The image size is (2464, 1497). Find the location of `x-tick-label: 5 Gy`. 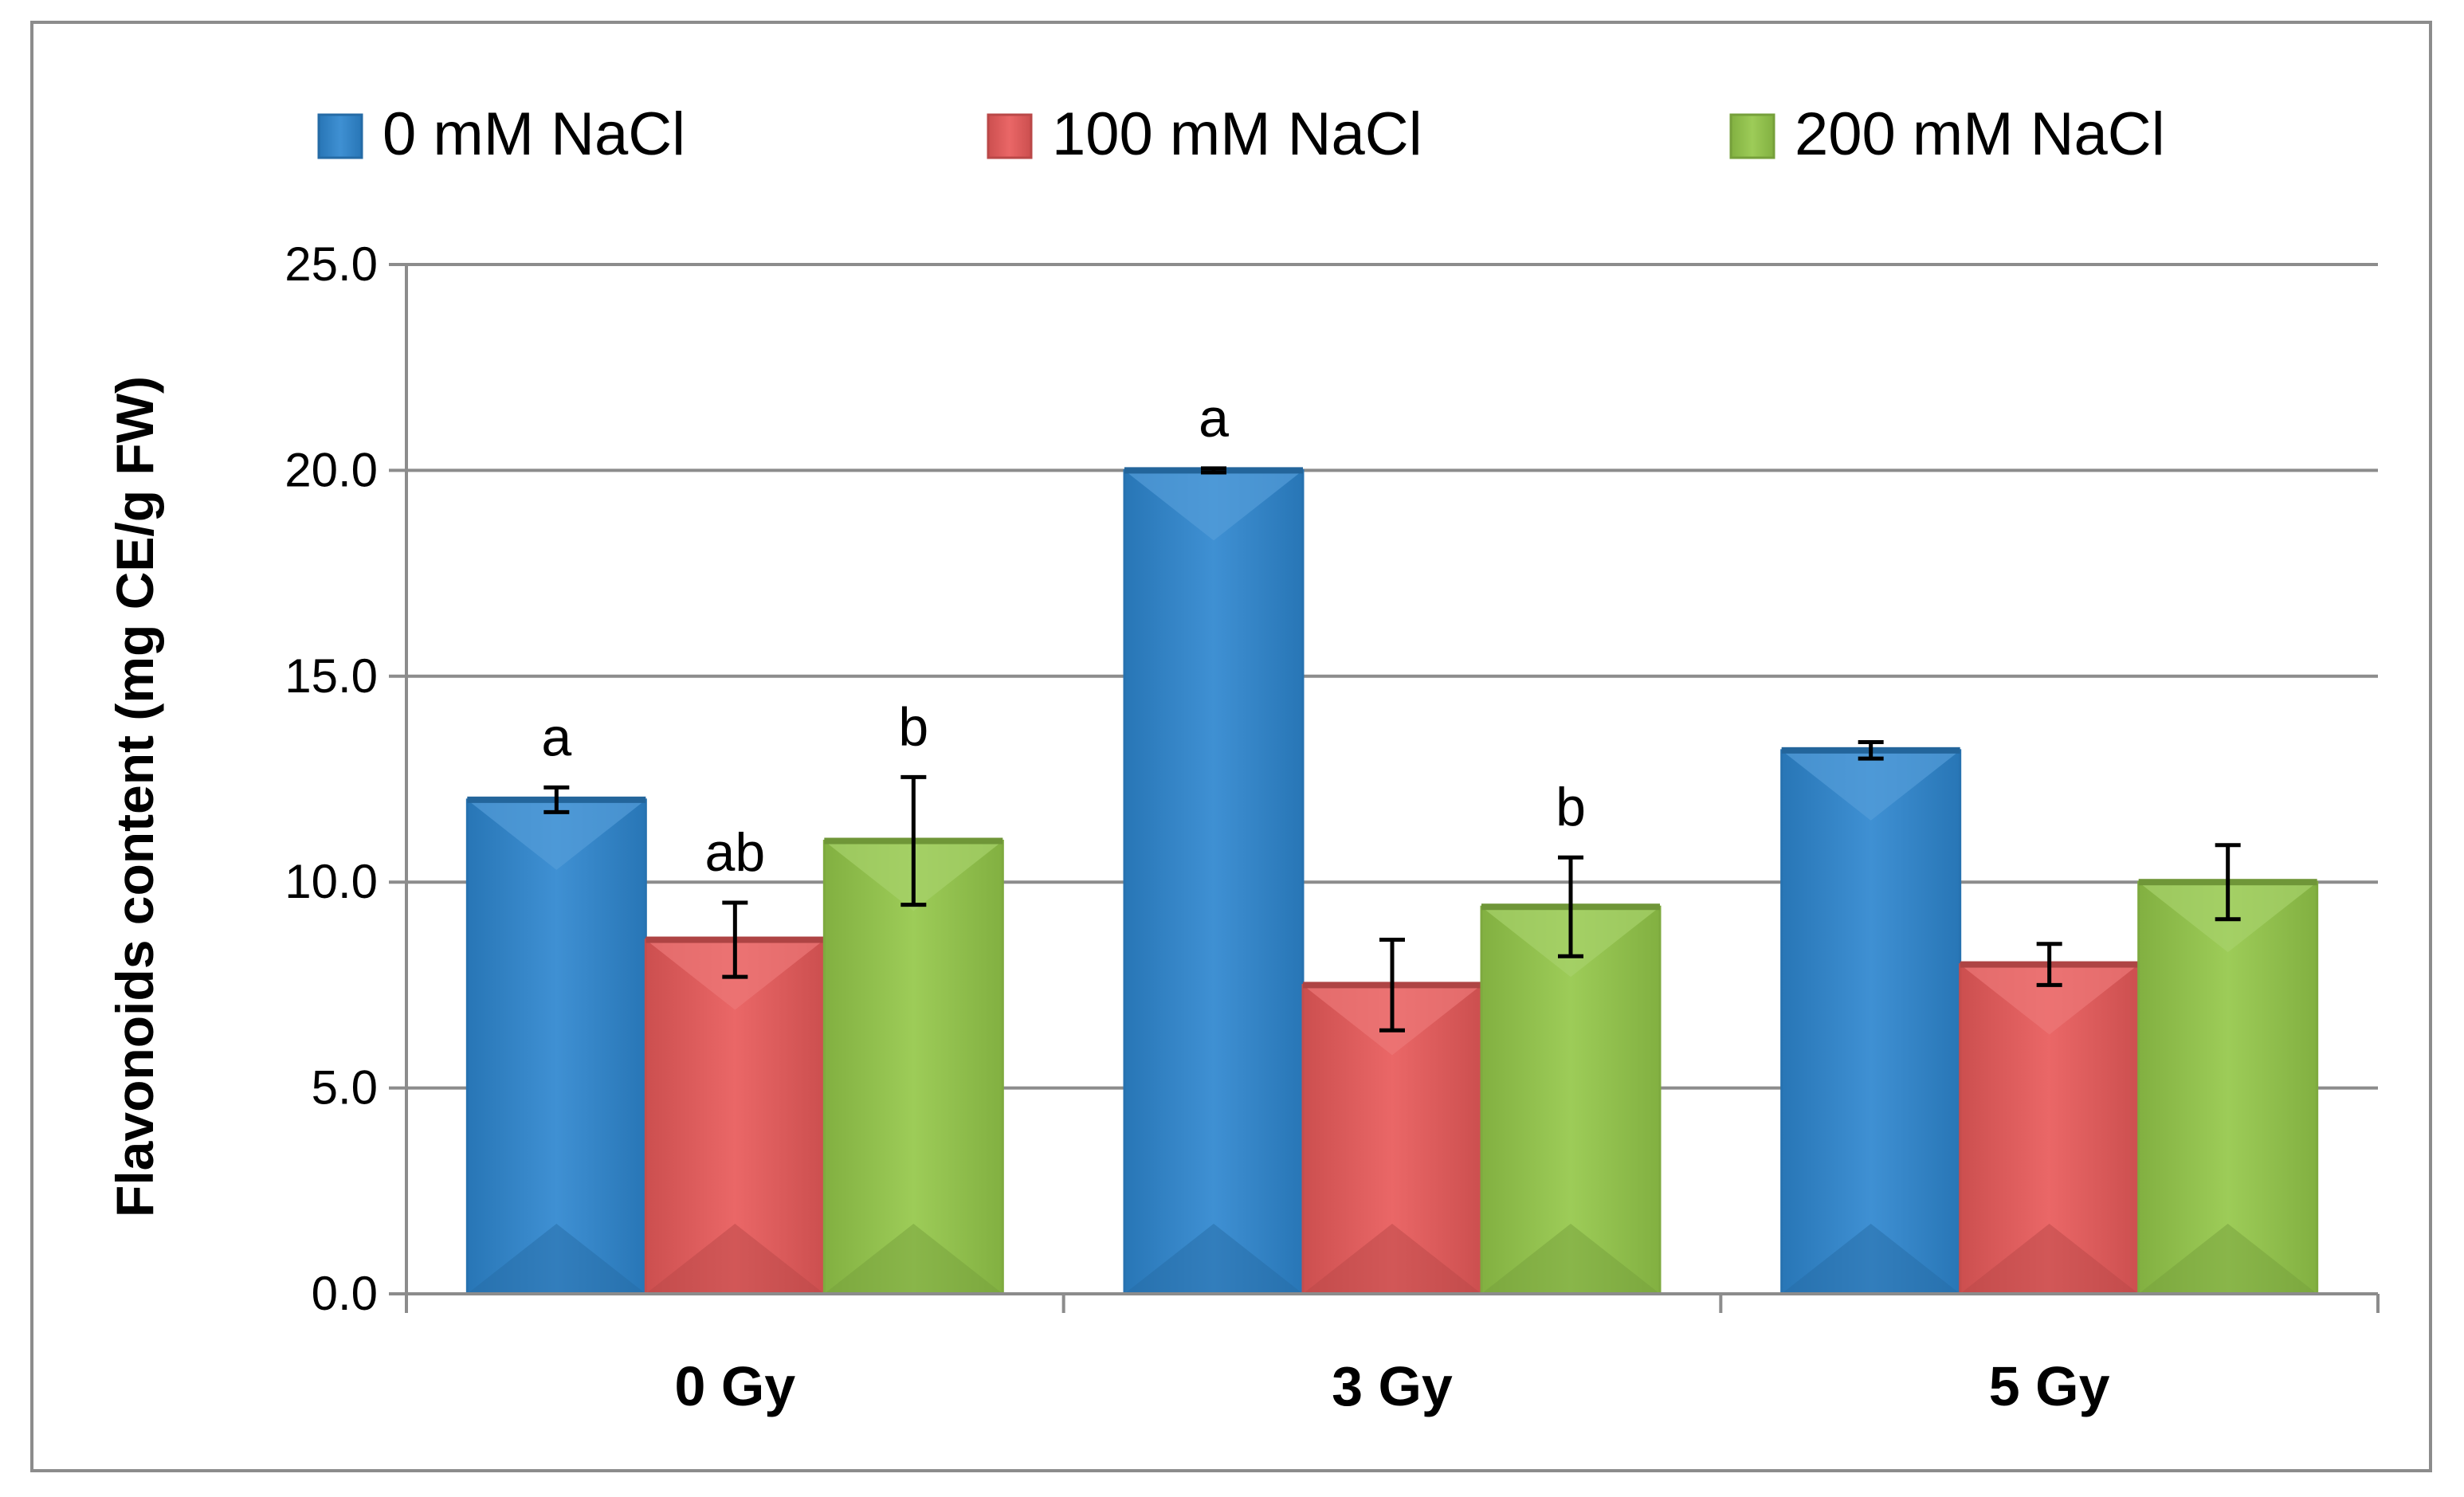

x-tick-label: 5 Gy is located at coordinates (2049, 1386).